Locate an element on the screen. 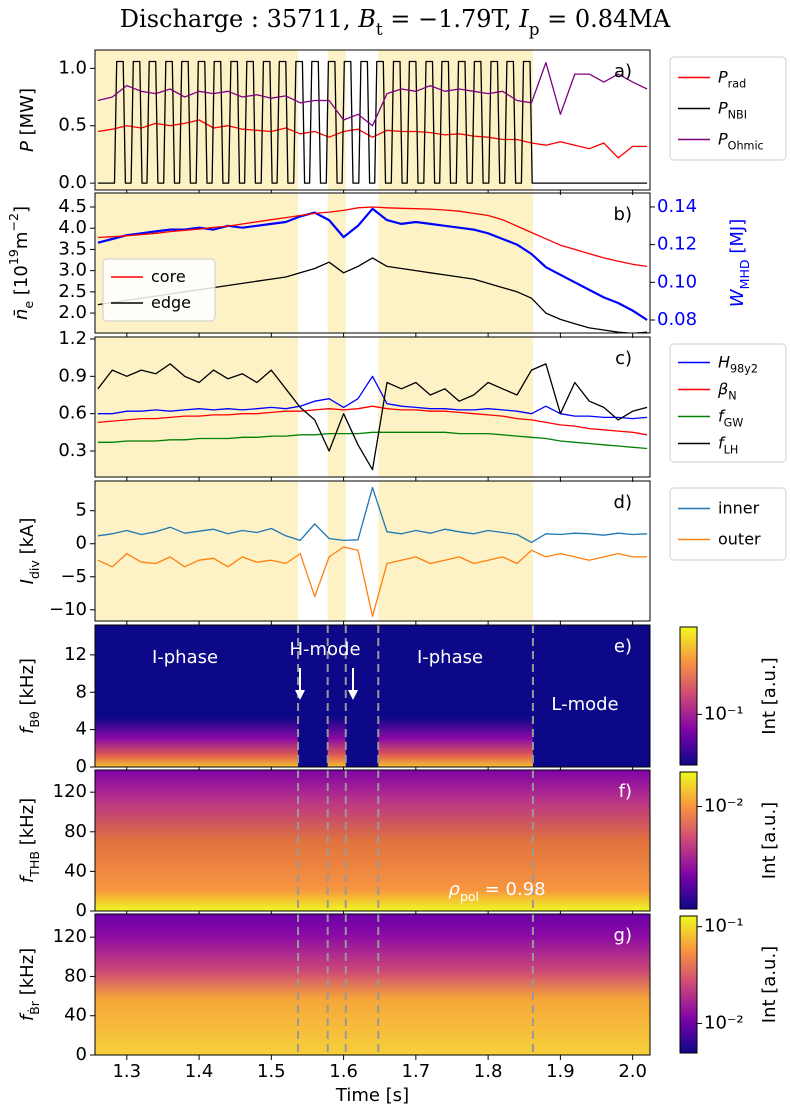  x-tick-label: 1.9 is located at coordinates (560, 1071).